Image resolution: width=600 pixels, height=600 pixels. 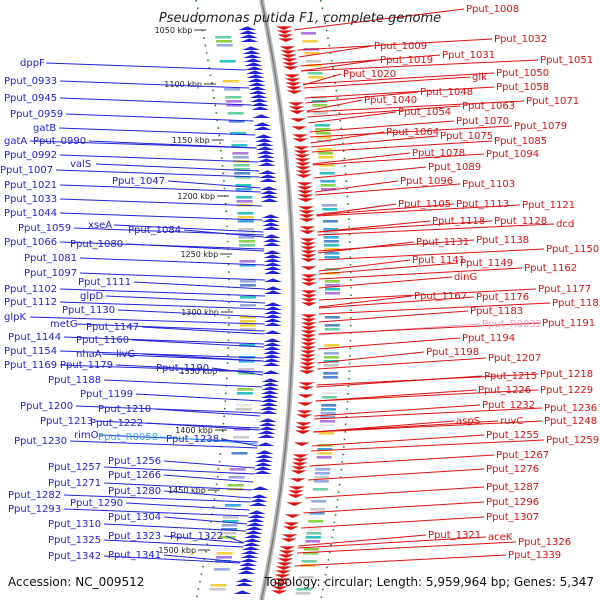 I want to click on right-gene-label: Pput_1339, so click(x=534, y=555).